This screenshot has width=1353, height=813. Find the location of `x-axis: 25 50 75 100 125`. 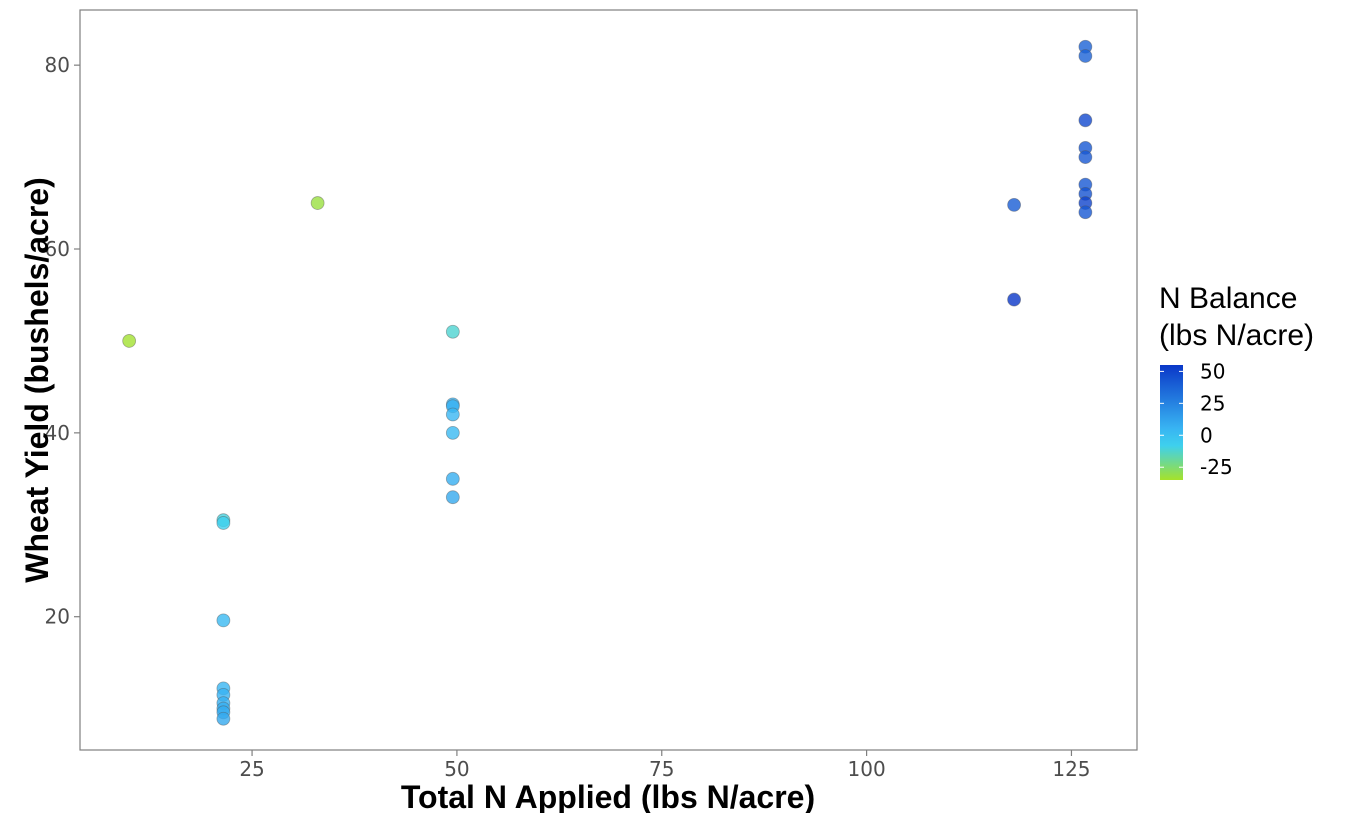

x-axis: 25 50 75 100 125 is located at coordinates (665, 765).